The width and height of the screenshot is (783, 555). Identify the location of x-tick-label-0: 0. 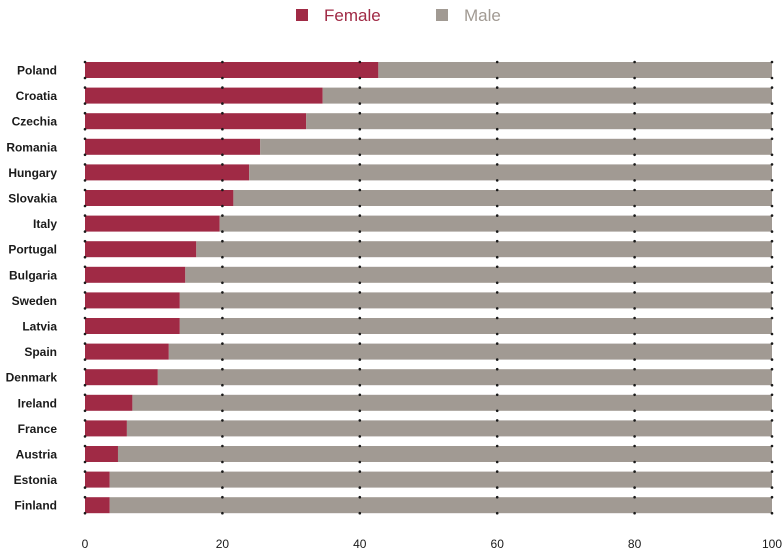
(85, 544).